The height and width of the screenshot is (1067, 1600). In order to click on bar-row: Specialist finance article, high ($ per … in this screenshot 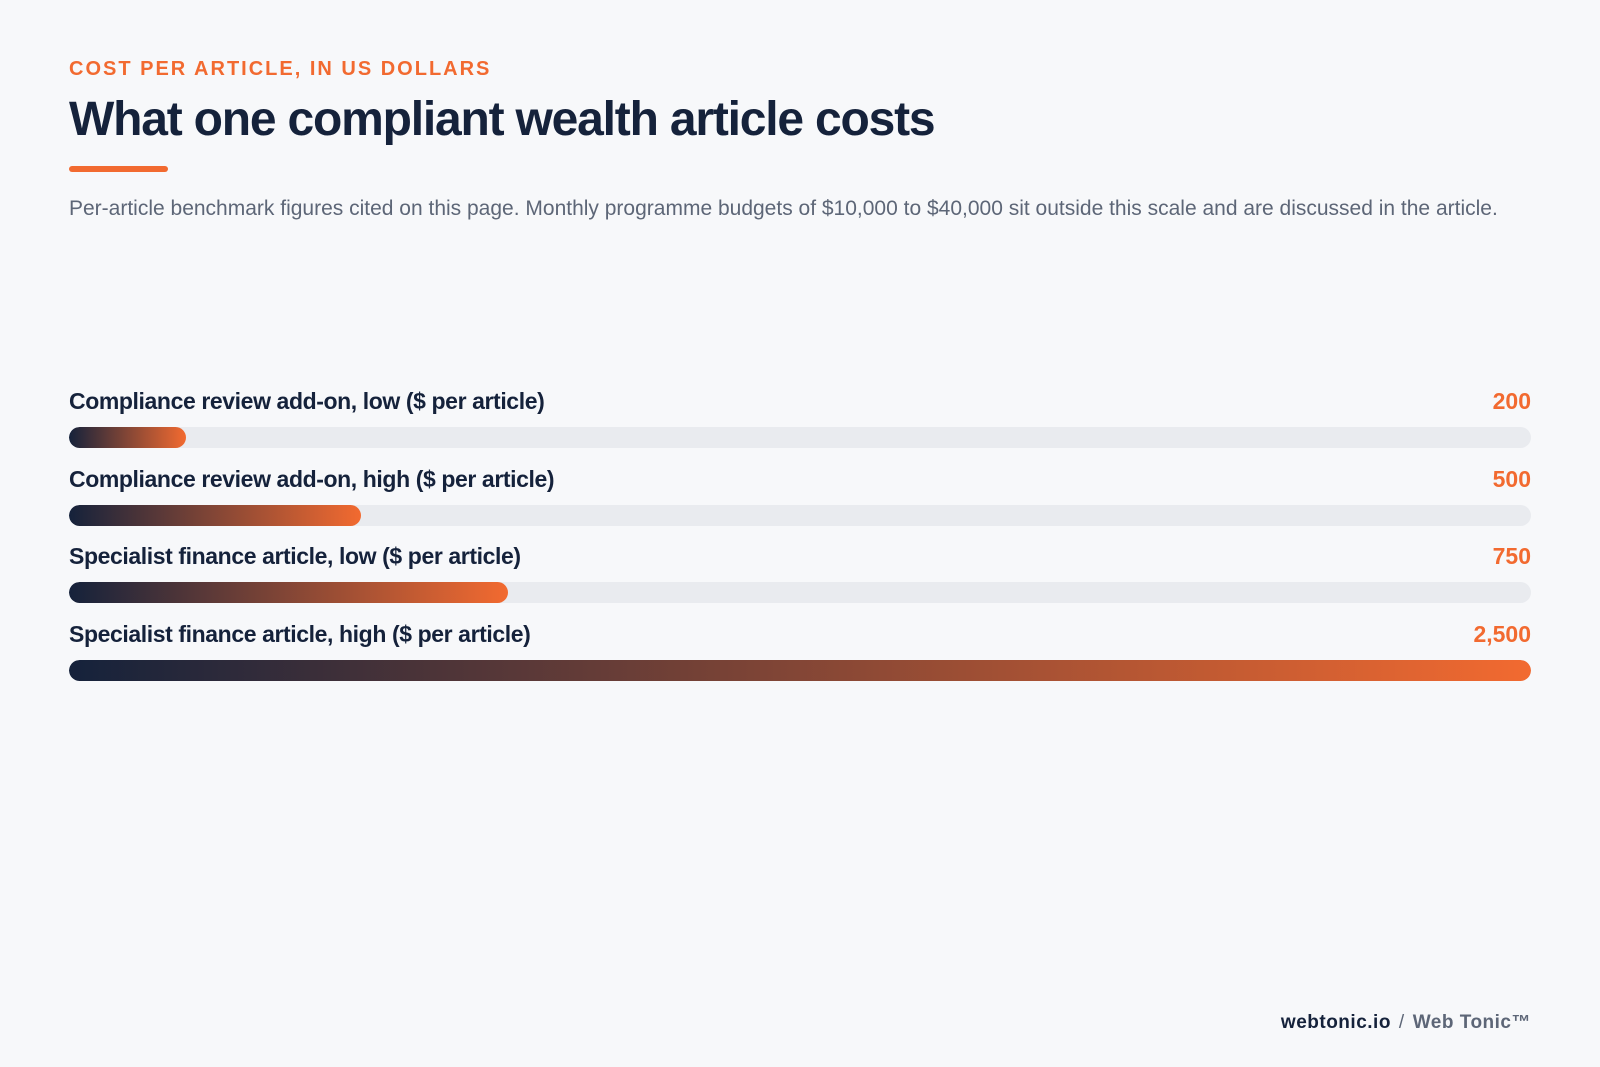, I will do `click(800, 660)`.